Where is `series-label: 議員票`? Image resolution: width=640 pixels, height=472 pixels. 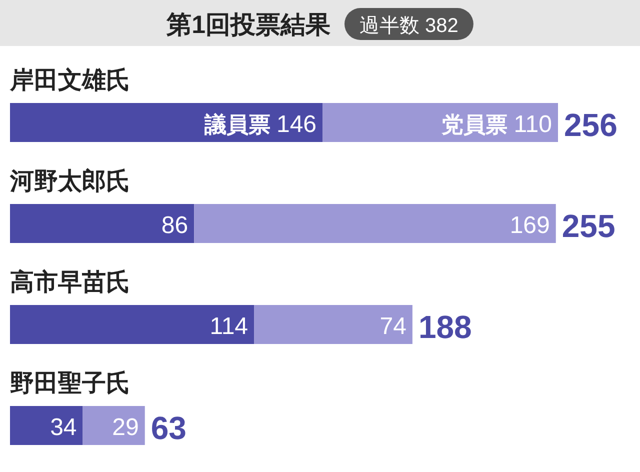
series-label: 議員票 is located at coordinates (236, 124).